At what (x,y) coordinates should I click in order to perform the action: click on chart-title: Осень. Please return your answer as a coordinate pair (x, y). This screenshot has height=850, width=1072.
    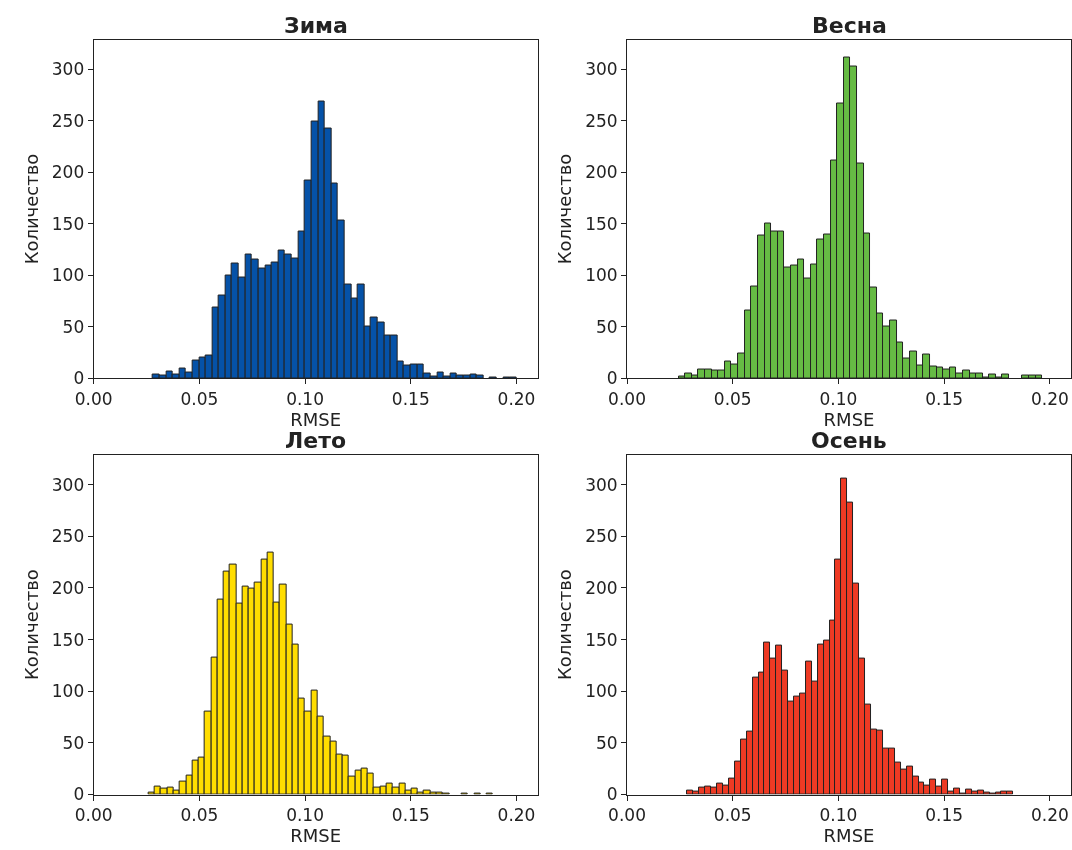
    Looking at the image, I should click on (849, 440).